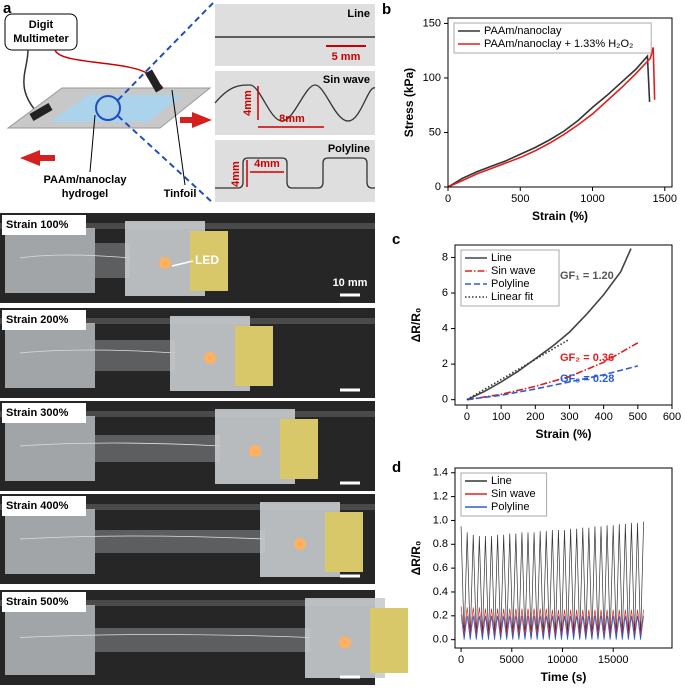  I want to click on legend-label: Linear fit, so click(512, 297).